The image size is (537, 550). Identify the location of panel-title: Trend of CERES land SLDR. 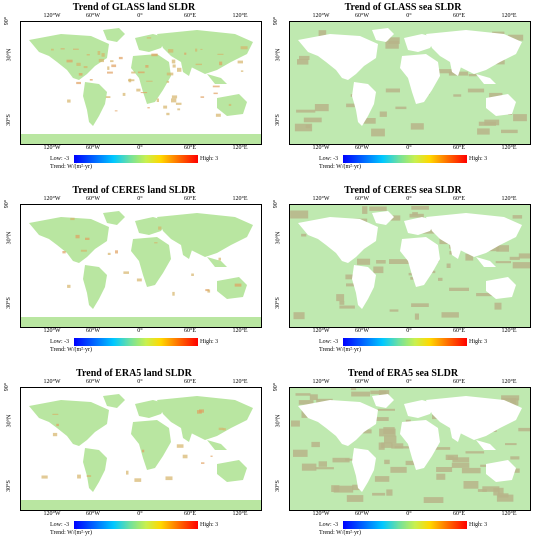
(134, 190).